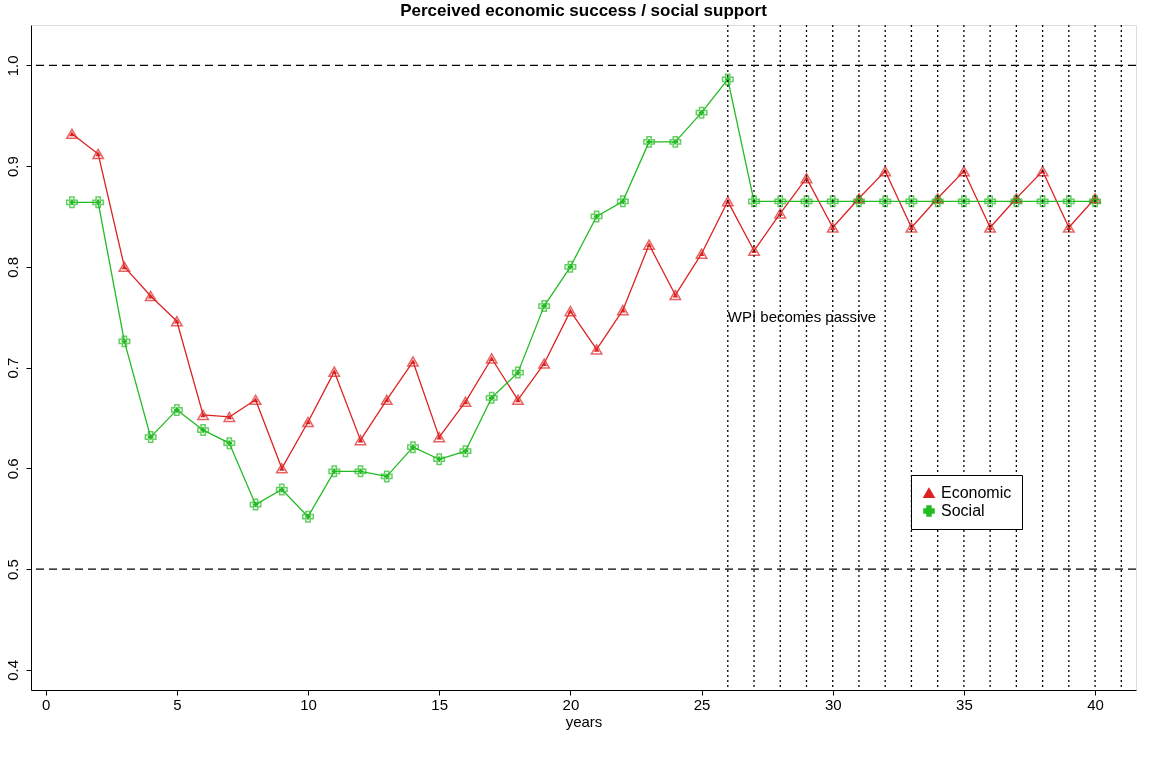  I want to click on x-tick-label: 20, so click(571, 704).